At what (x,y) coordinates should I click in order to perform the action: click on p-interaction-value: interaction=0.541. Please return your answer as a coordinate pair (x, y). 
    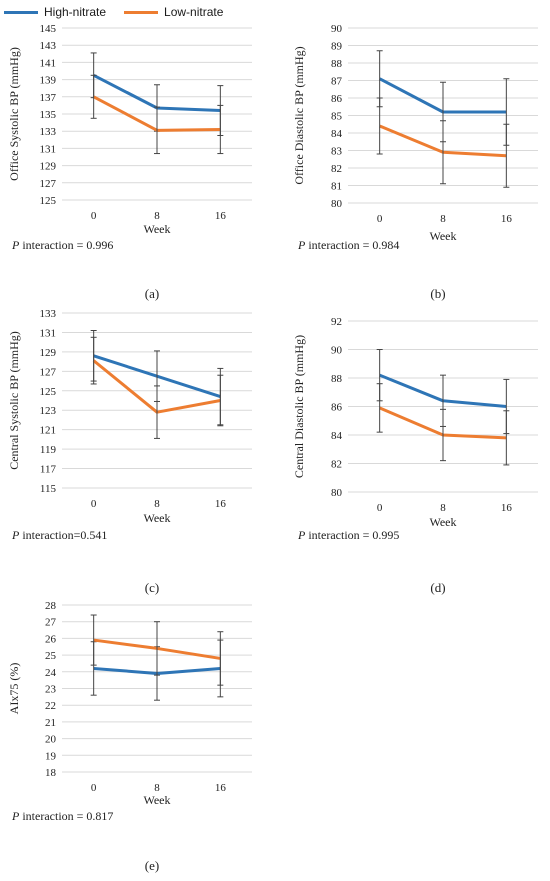
    Looking at the image, I should click on (63, 535).